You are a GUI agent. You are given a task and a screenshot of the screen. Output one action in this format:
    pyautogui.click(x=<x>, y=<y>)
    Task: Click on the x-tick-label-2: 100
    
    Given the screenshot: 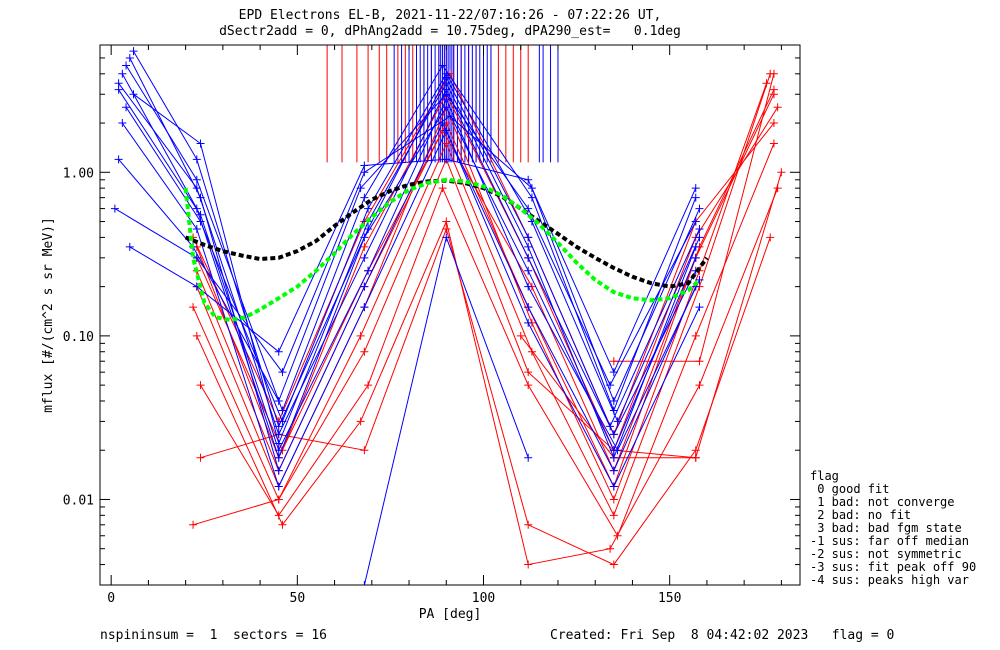 What is the action you would take?
    pyautogui.click(x=483, y=598)
    